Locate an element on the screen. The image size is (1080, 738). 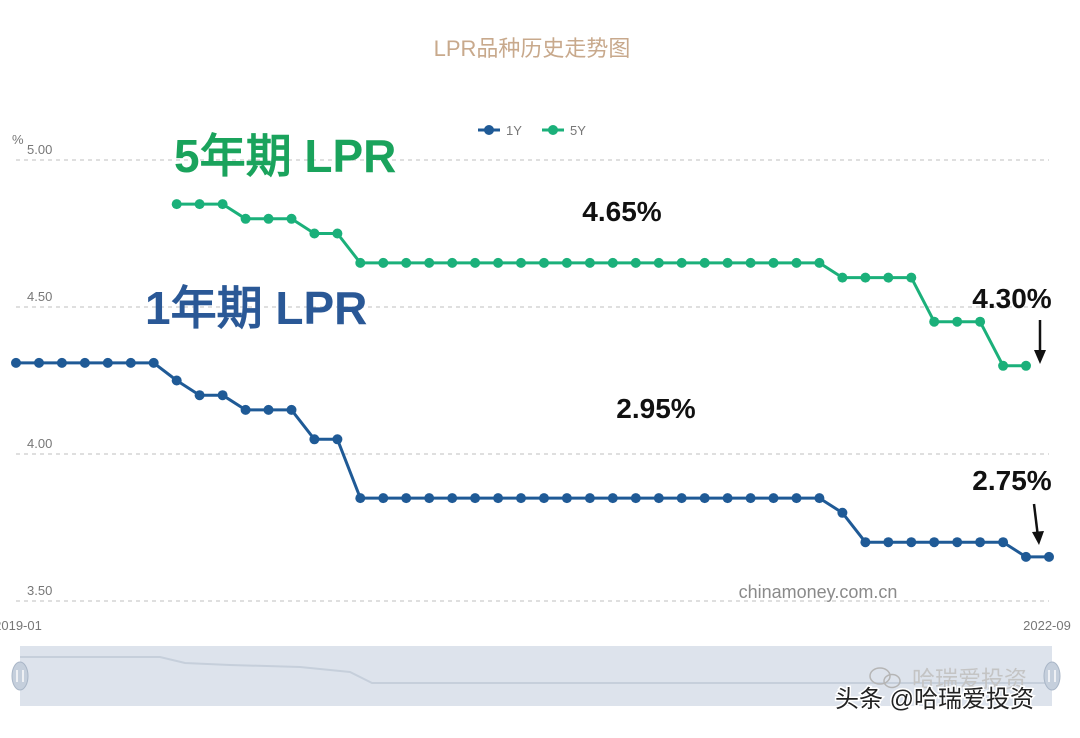
one-year-end-arrow is located at coordinates (1038, 524).